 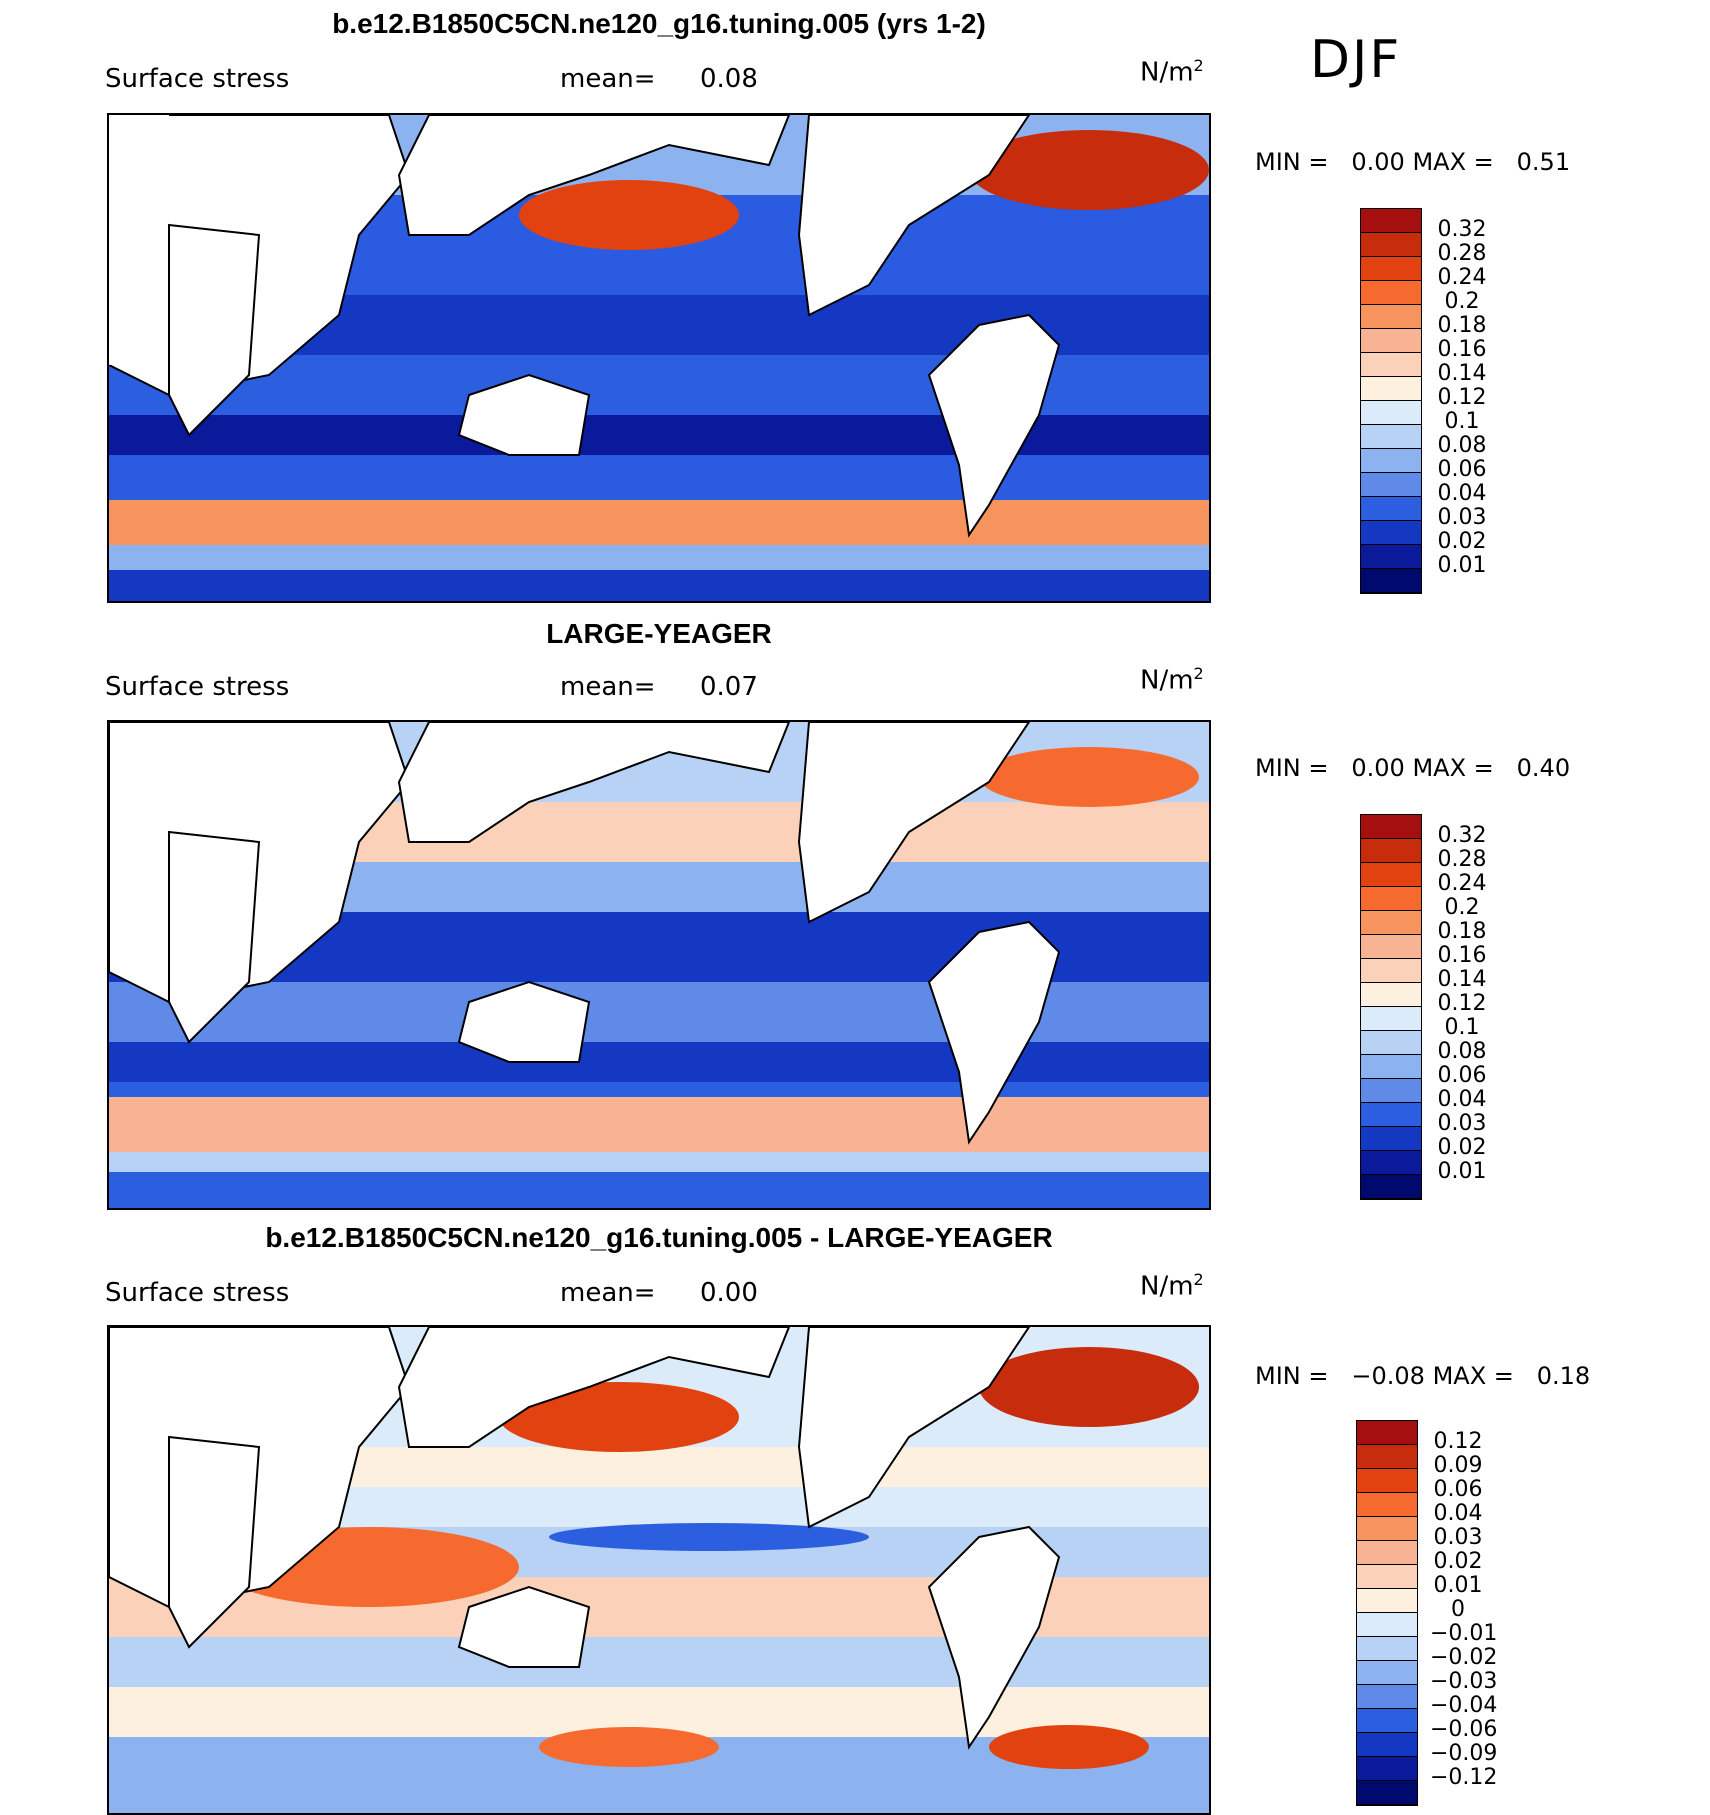 What do you see at coordinates (1172, 680) in the screenshot?
I see `panel-2-units: N/m2` at bounding box center [1172, 680].